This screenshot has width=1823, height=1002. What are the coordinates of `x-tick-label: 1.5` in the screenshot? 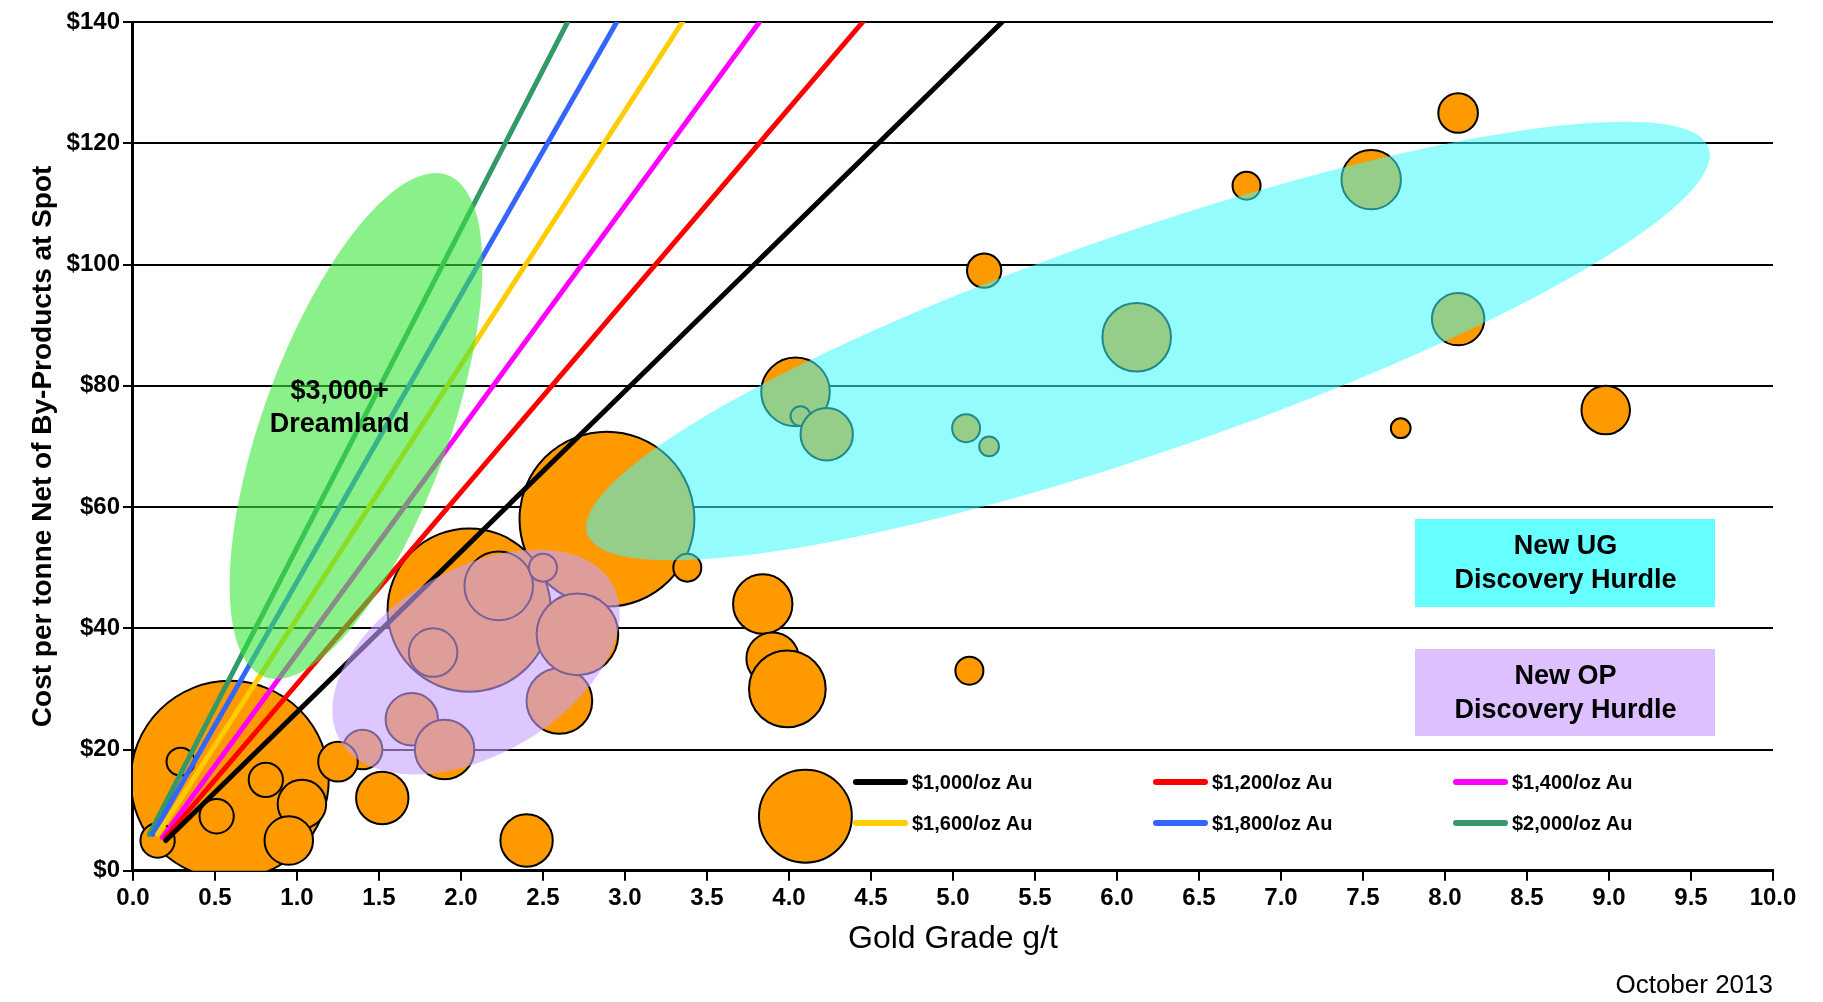 It's located at (379, 896).